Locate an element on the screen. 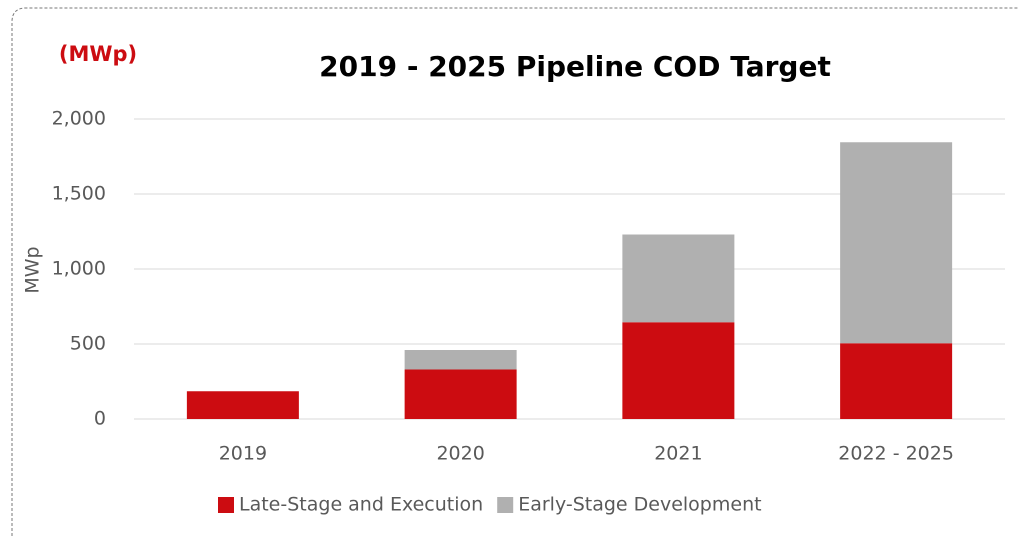  x-tick-label: 2021 is located at coordinates (678, 454).